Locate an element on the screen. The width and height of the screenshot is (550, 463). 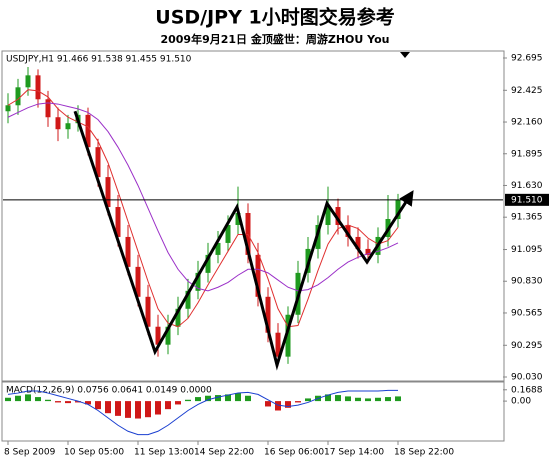
y-tick-label: 91.895 is located at coordinates (527, 154).